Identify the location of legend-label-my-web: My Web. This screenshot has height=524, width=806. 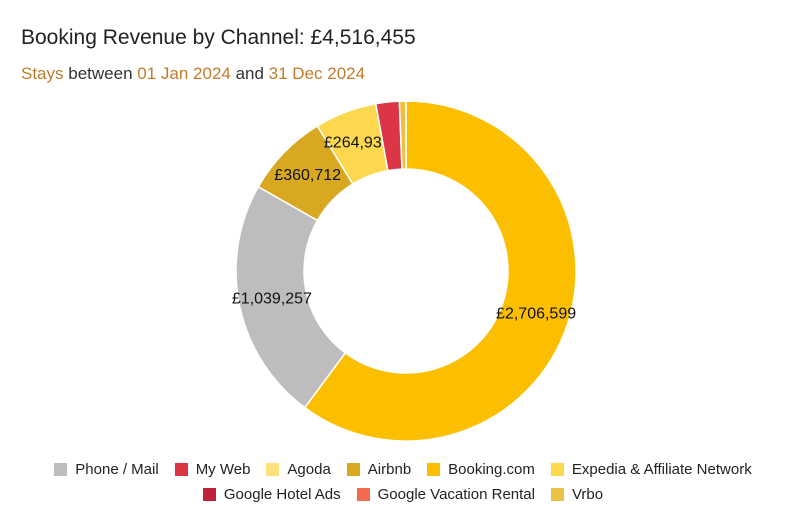
(223, 469).